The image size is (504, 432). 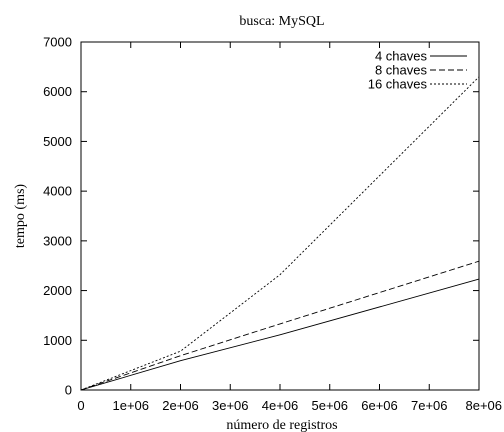 I want to click on x-tick-label: 3e+06, so click(x=230, y=405).